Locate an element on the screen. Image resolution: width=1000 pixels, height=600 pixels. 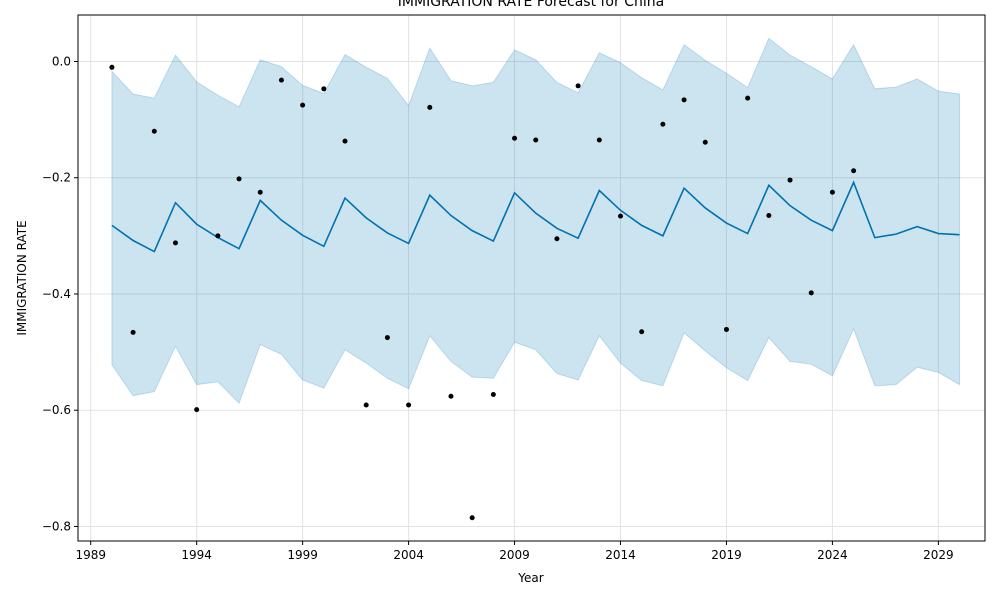
y-axis-ticks: 0.0 −0.2 −0.4 −0.6 −0.8 is located at coordinates (60, 293).